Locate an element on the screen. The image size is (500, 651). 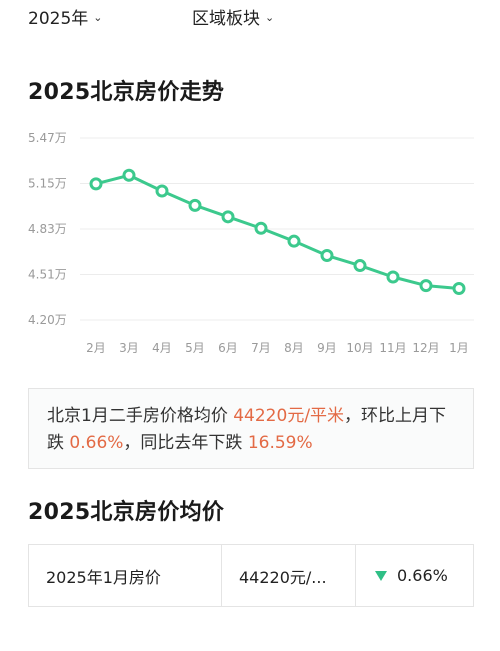
x-tick-label: 2月 is located at coordinates (96, 348).